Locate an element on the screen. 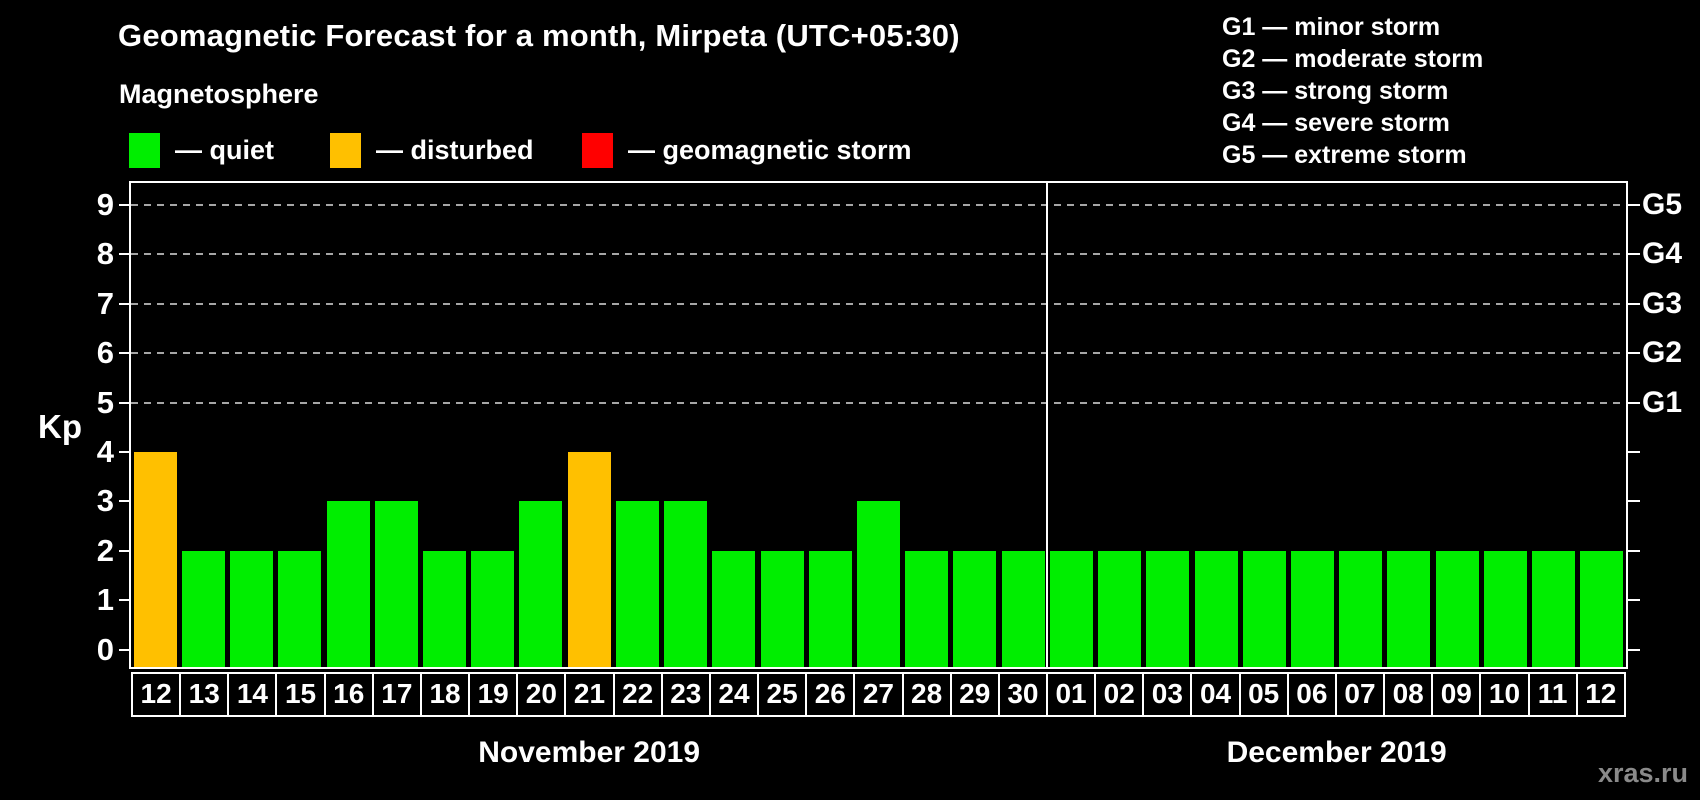 The image size is (1700, 800). month-label-nov: November 2019 is located at coordinates (589, 752).